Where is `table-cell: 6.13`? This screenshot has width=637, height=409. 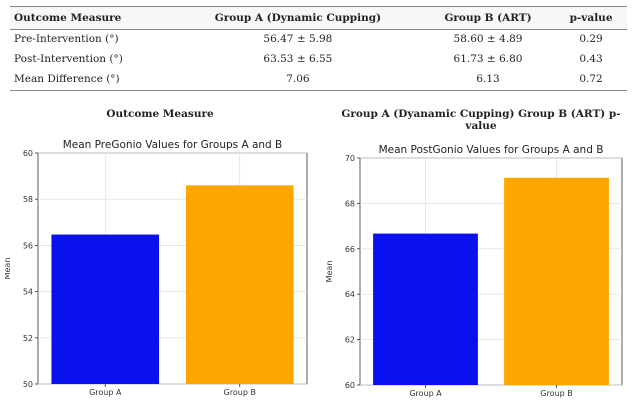
table-cell: 6.13 is located at coordinates (488, 80).